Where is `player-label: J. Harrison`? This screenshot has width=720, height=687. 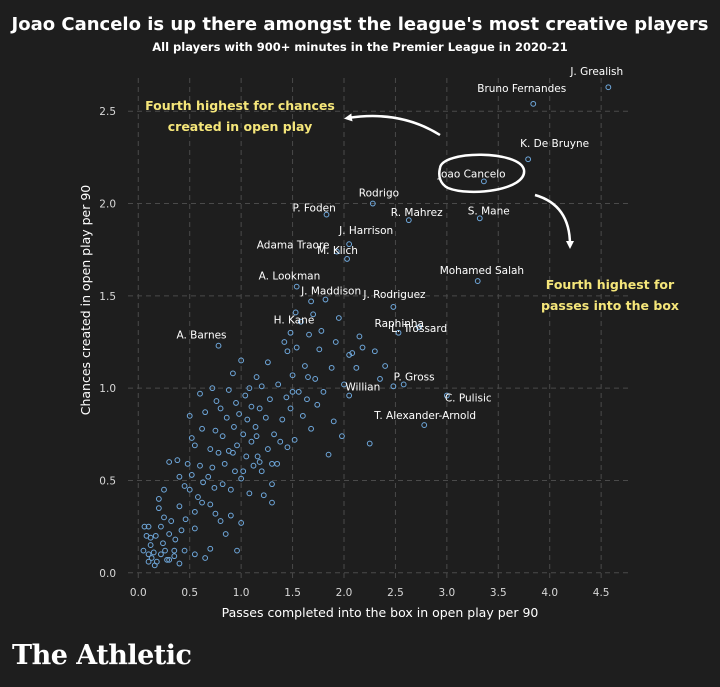
player-label: J. Harrison is located at coordinates (365, 231).